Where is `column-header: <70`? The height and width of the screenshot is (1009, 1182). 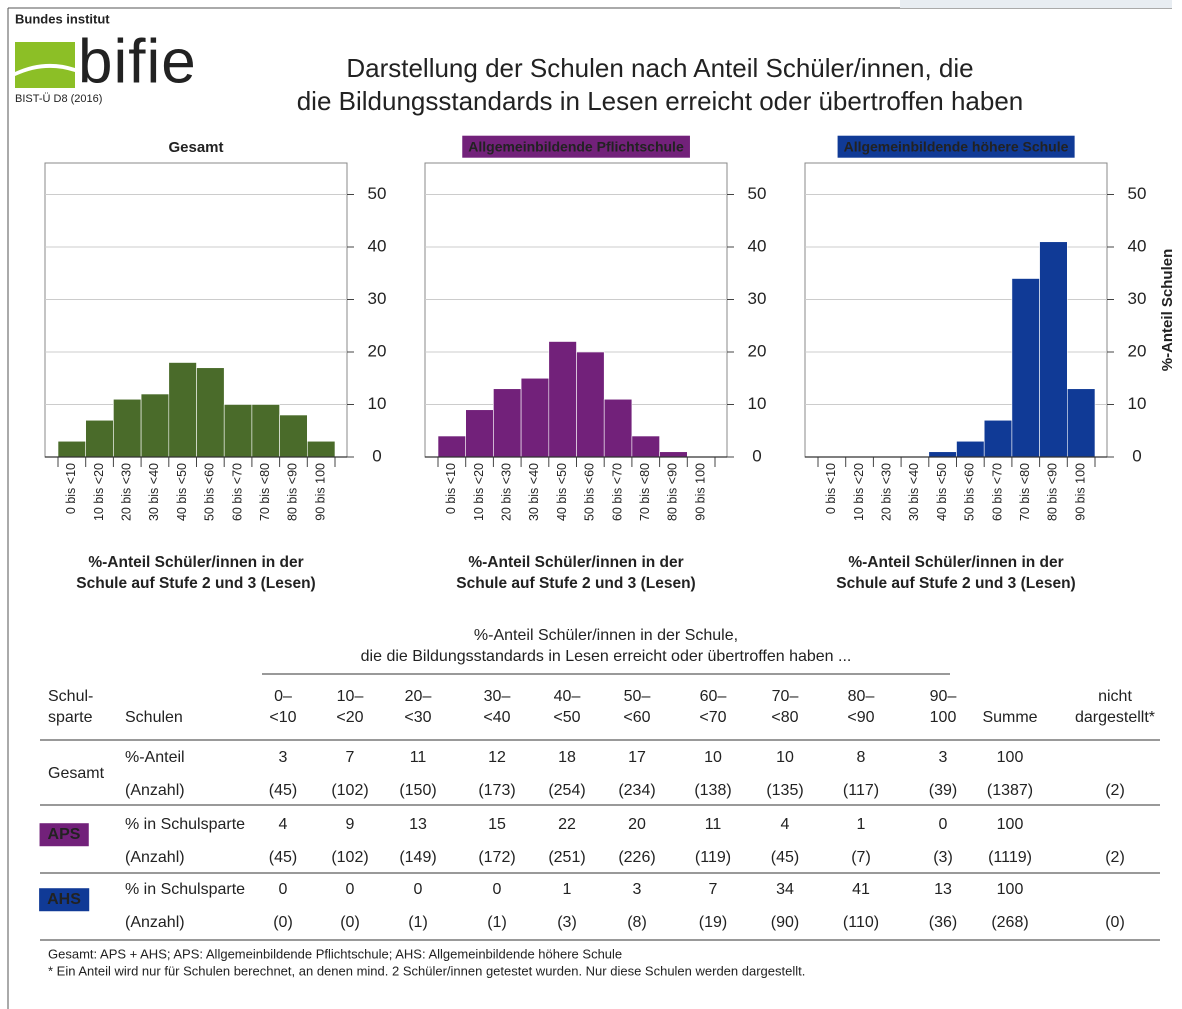 column-header: <70 is located at coordinates (712, 717).